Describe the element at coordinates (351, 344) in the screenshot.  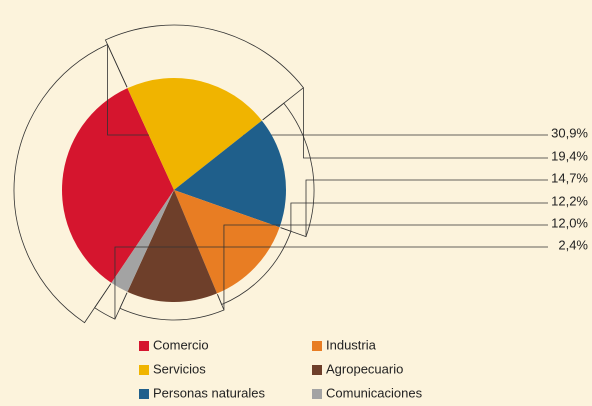
I see `legend-label: Industria` at that location.